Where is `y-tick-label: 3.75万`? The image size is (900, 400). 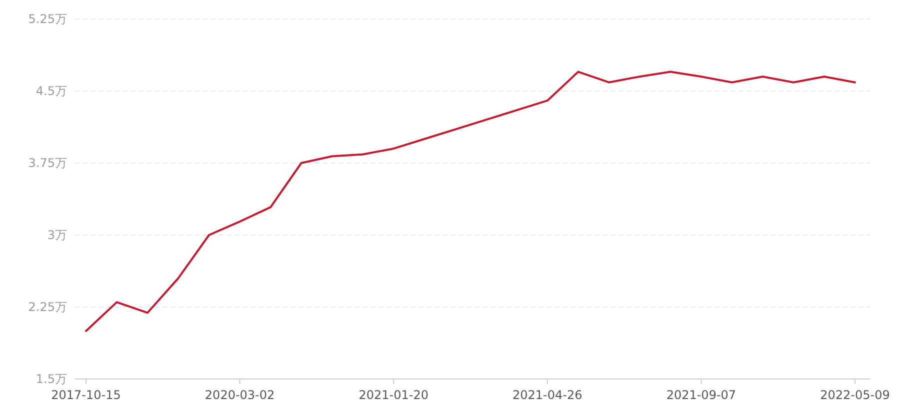
y-tick-label: 3.75万 is located at coordinates (47, 163).